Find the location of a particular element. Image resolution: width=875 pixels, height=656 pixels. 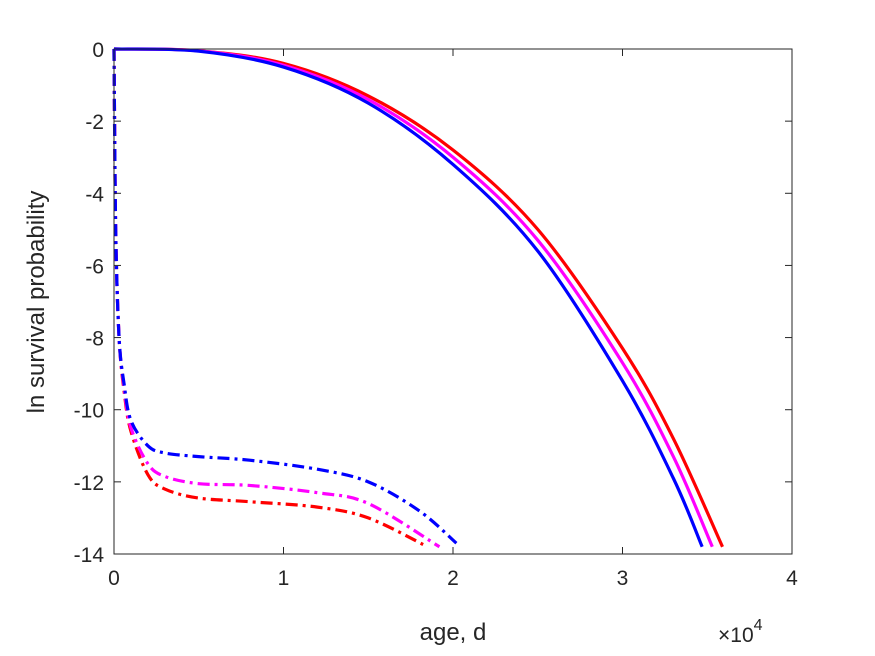

y-tick-label: -8 is located at coordinates (94, 339).